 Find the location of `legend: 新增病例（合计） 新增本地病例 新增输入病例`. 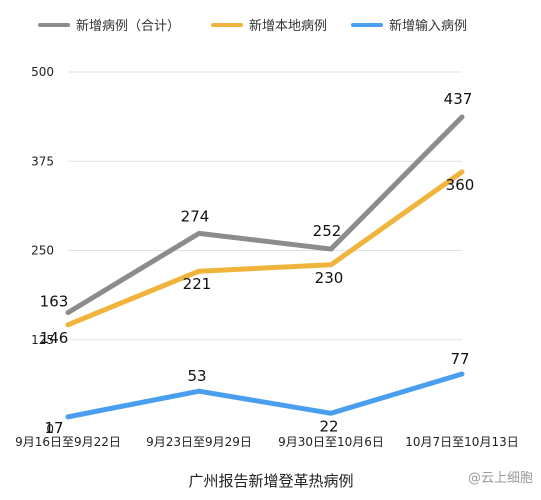

legend: 新增病例（合计） 新增本地病例 新增输入病例 is located at coordinates (252, 26).